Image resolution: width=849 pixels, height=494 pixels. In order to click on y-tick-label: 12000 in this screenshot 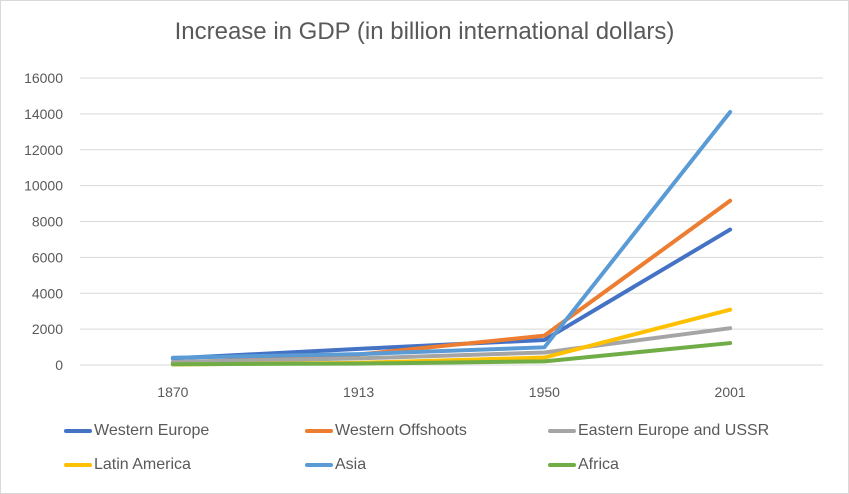, I will do `click(43, 150)`.